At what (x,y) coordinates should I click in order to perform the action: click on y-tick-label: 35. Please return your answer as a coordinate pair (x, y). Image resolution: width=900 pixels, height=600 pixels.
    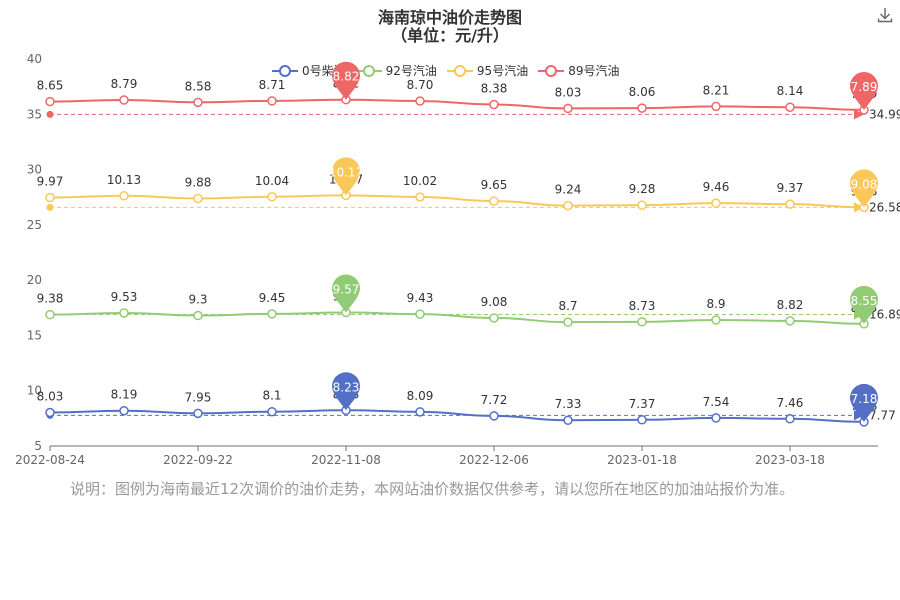
    Looking at the image, I should click on (34, 114).